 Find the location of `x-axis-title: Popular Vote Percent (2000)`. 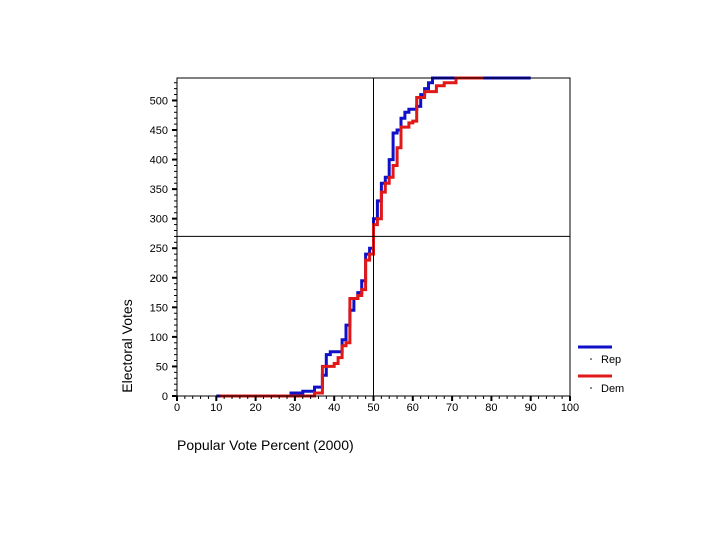

x-axis-title: Popular Vote Percent (2000) is located at coordinates (265, 445).